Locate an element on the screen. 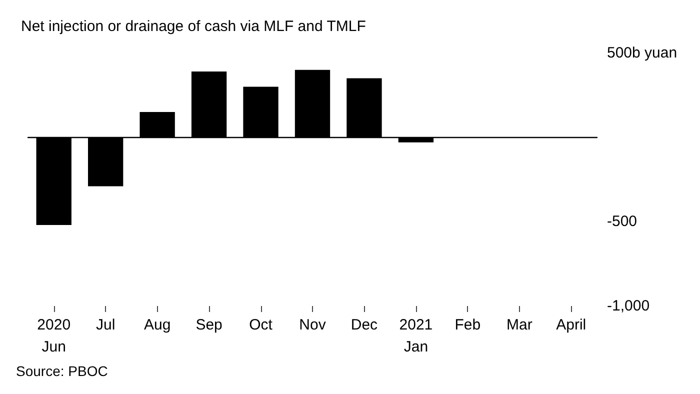 This screenshot has height=394, width=700. source-note: Source: PBOC is located at coordinates (62, 371).